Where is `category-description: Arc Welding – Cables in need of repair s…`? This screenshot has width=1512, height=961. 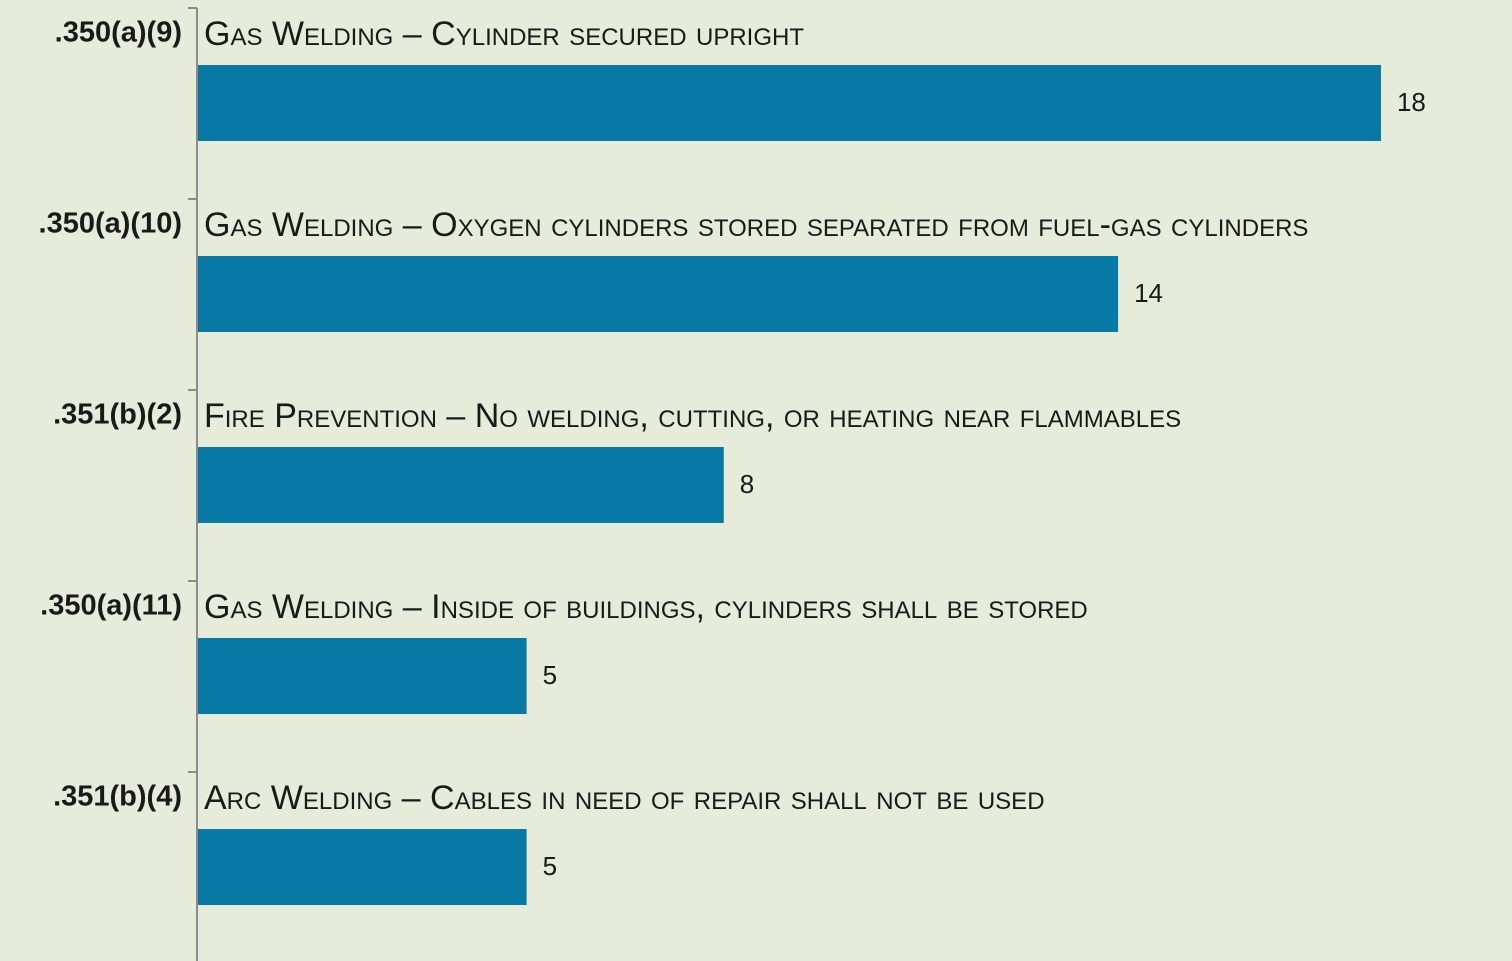
category-description: Arc Welding – Cables in need of repair s… is located at coordinates (624, 798).